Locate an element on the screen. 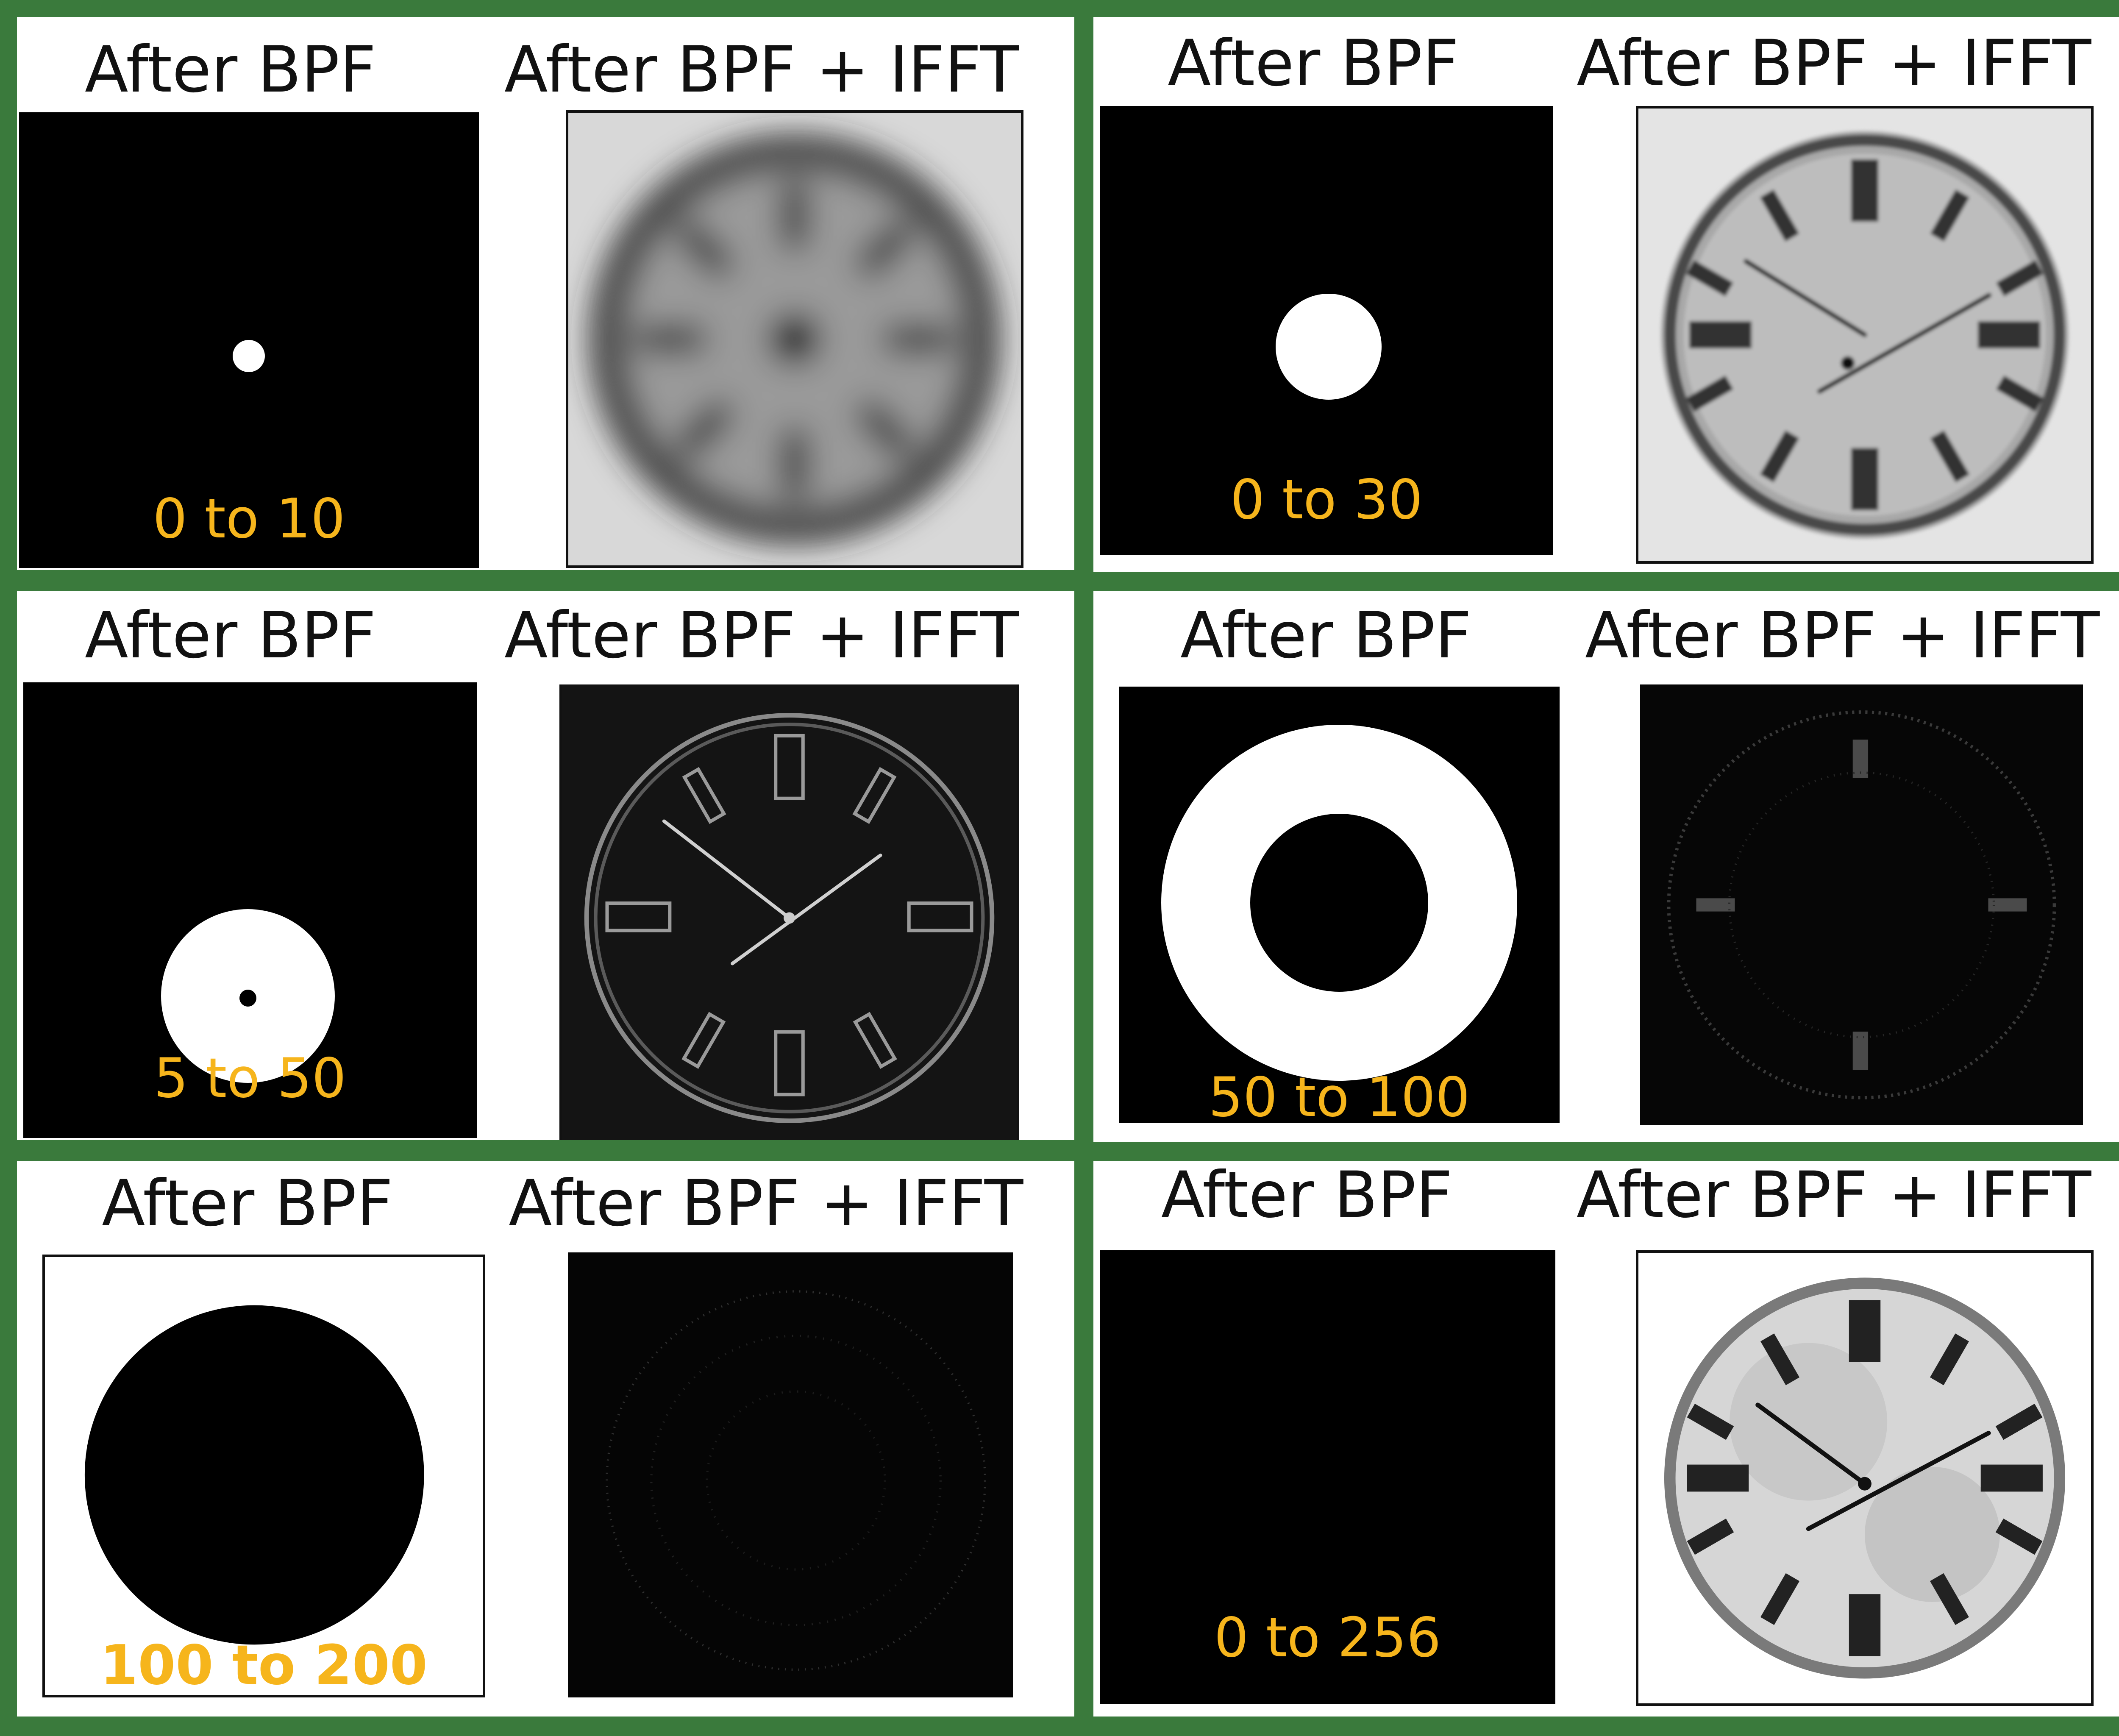 Image resolution: width=2119 pixels, height=1736 pixels. band-label: 5 to 50 is located at coordinates (250, 1078).